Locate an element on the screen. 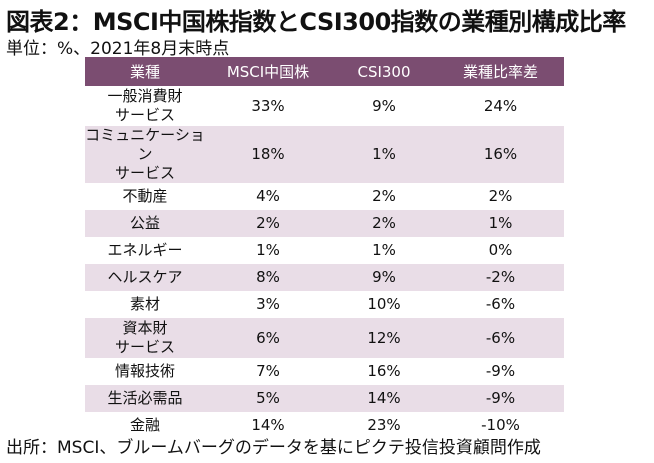  msci-cell: 33% is located at coordinates (268, 106).